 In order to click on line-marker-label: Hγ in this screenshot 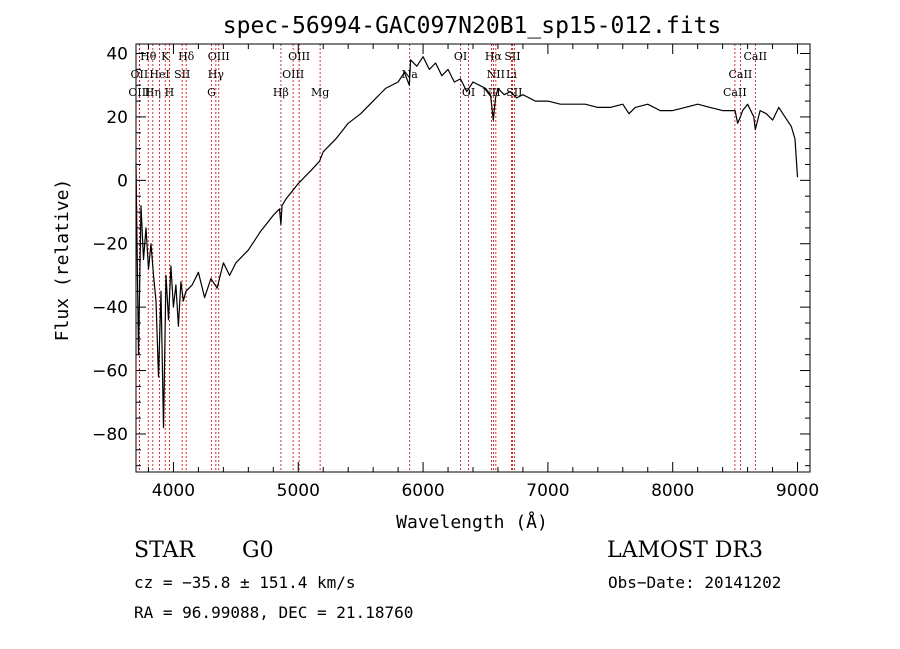, I will do `click(216, 74)`.